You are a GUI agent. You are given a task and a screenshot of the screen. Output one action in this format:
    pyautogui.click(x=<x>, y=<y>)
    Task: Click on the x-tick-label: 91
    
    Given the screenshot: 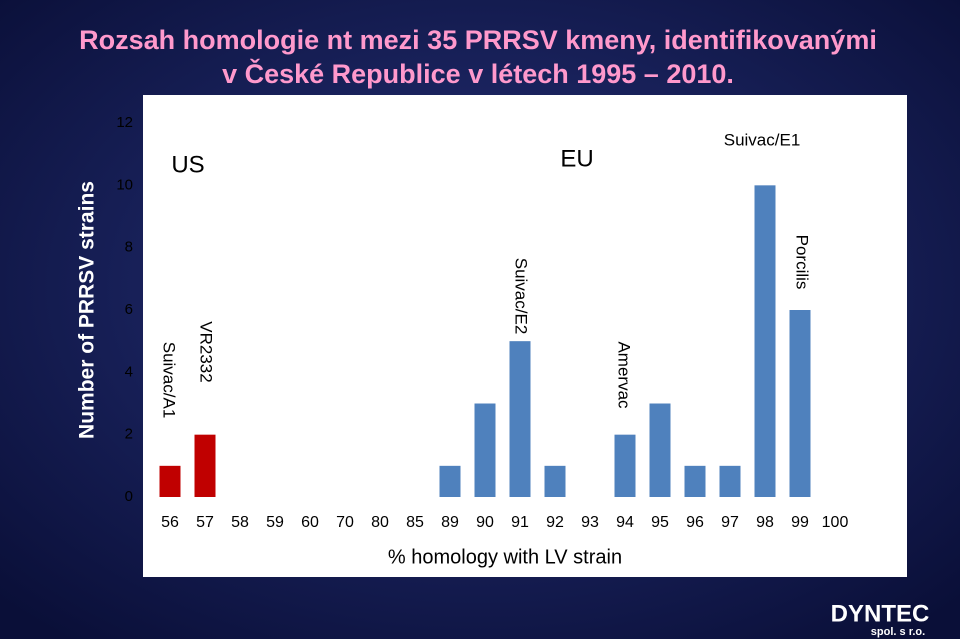 What is the action you would take?
    pyautogui.click(x=520, y=522)
    